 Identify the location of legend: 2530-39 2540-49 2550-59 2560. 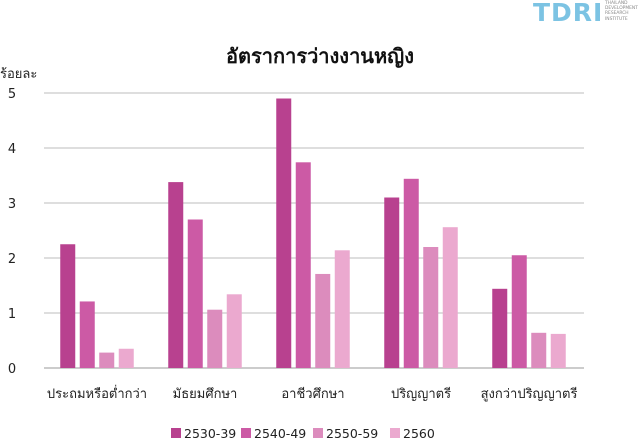
(303, 433).